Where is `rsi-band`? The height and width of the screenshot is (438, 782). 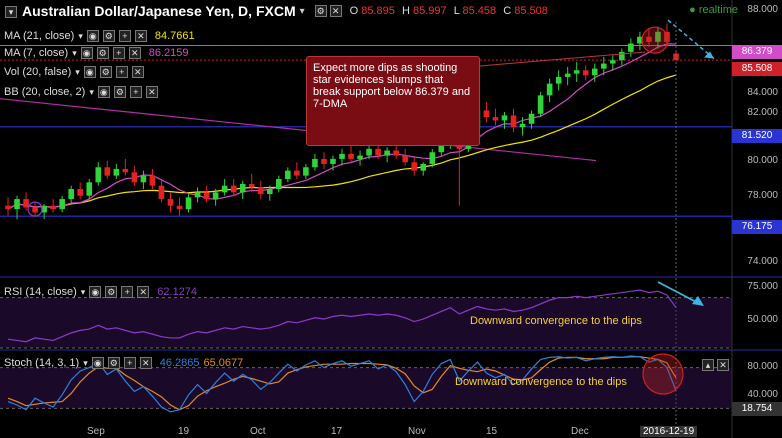
rsi-band is located at coordinates (366, 322).